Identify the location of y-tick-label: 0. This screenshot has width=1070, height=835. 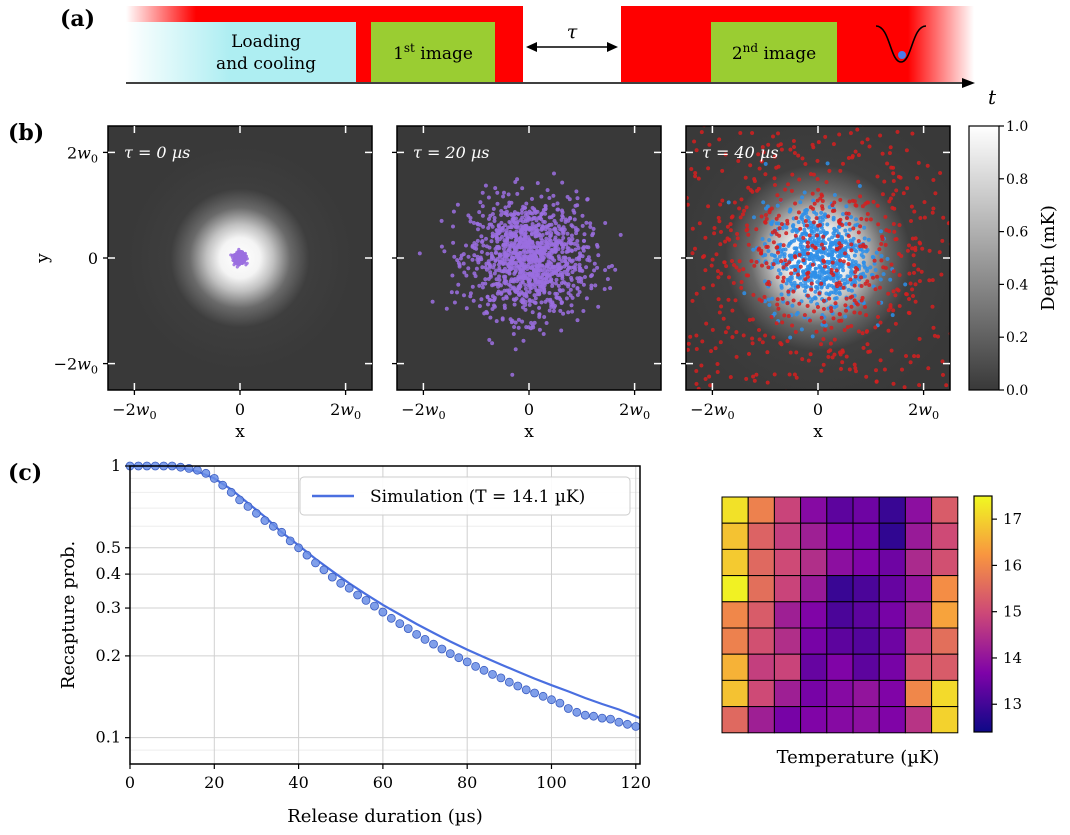
(93, 258).